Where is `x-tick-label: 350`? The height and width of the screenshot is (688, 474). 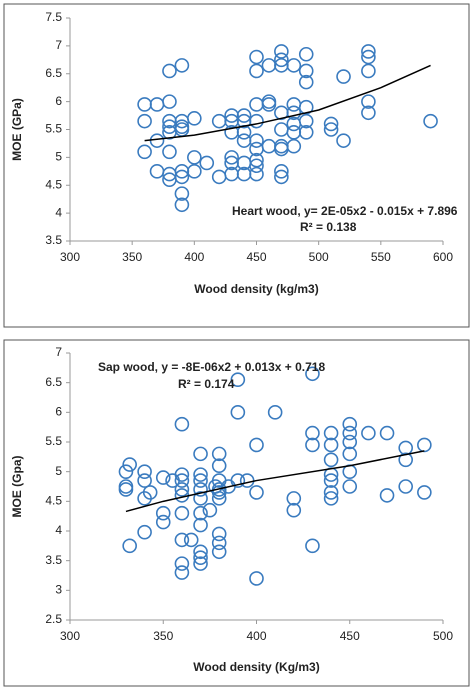
x-tick-label: 350 is located at coordinates (163, 636).